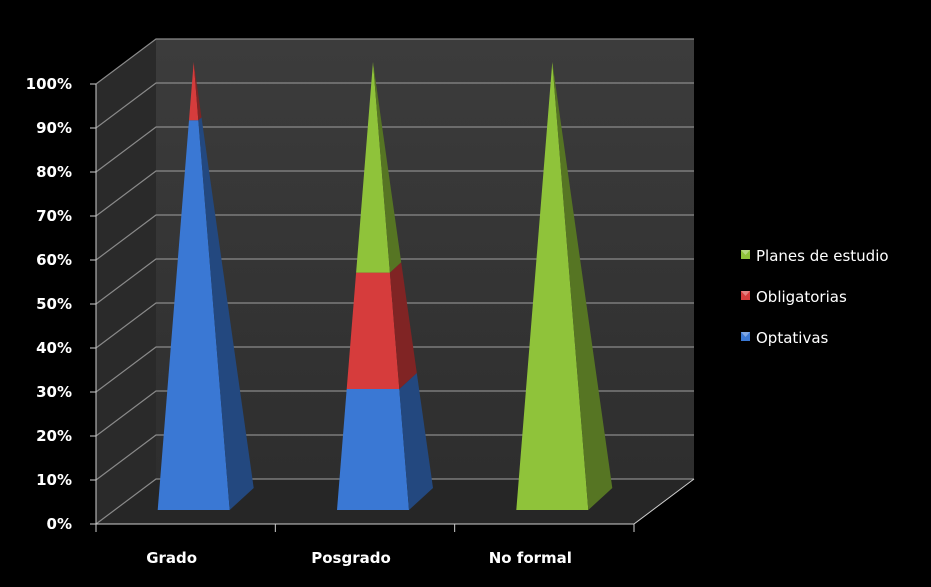 This screenshot has height=587, width=931. What do you see at coordinates (530, 558) in the screenshot?
I see `x-category-label: No formal` at bounding box center [530, 558].